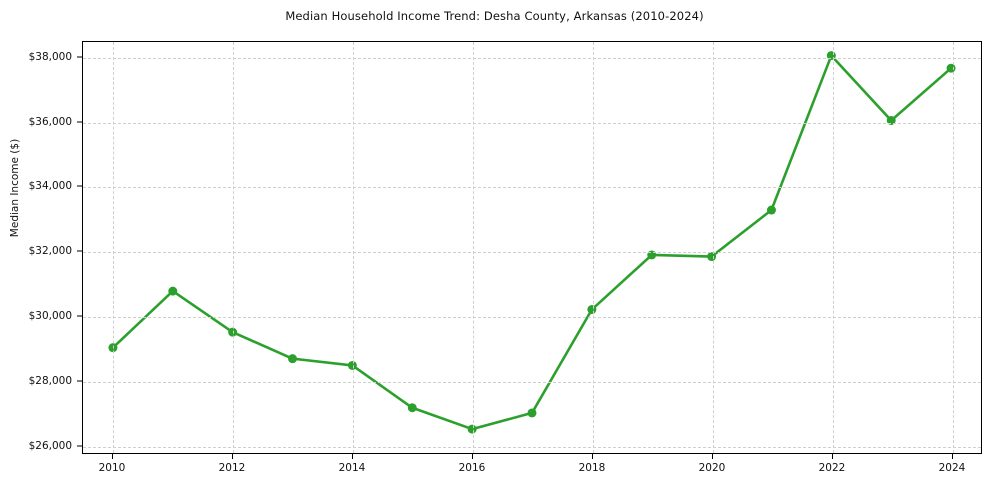 Image resolution: width=989 pixels, height=490 pixels. Describe the element at coordinates (50, 186) in the screenshot. I see `y-tick-label: $34,000` at that location.